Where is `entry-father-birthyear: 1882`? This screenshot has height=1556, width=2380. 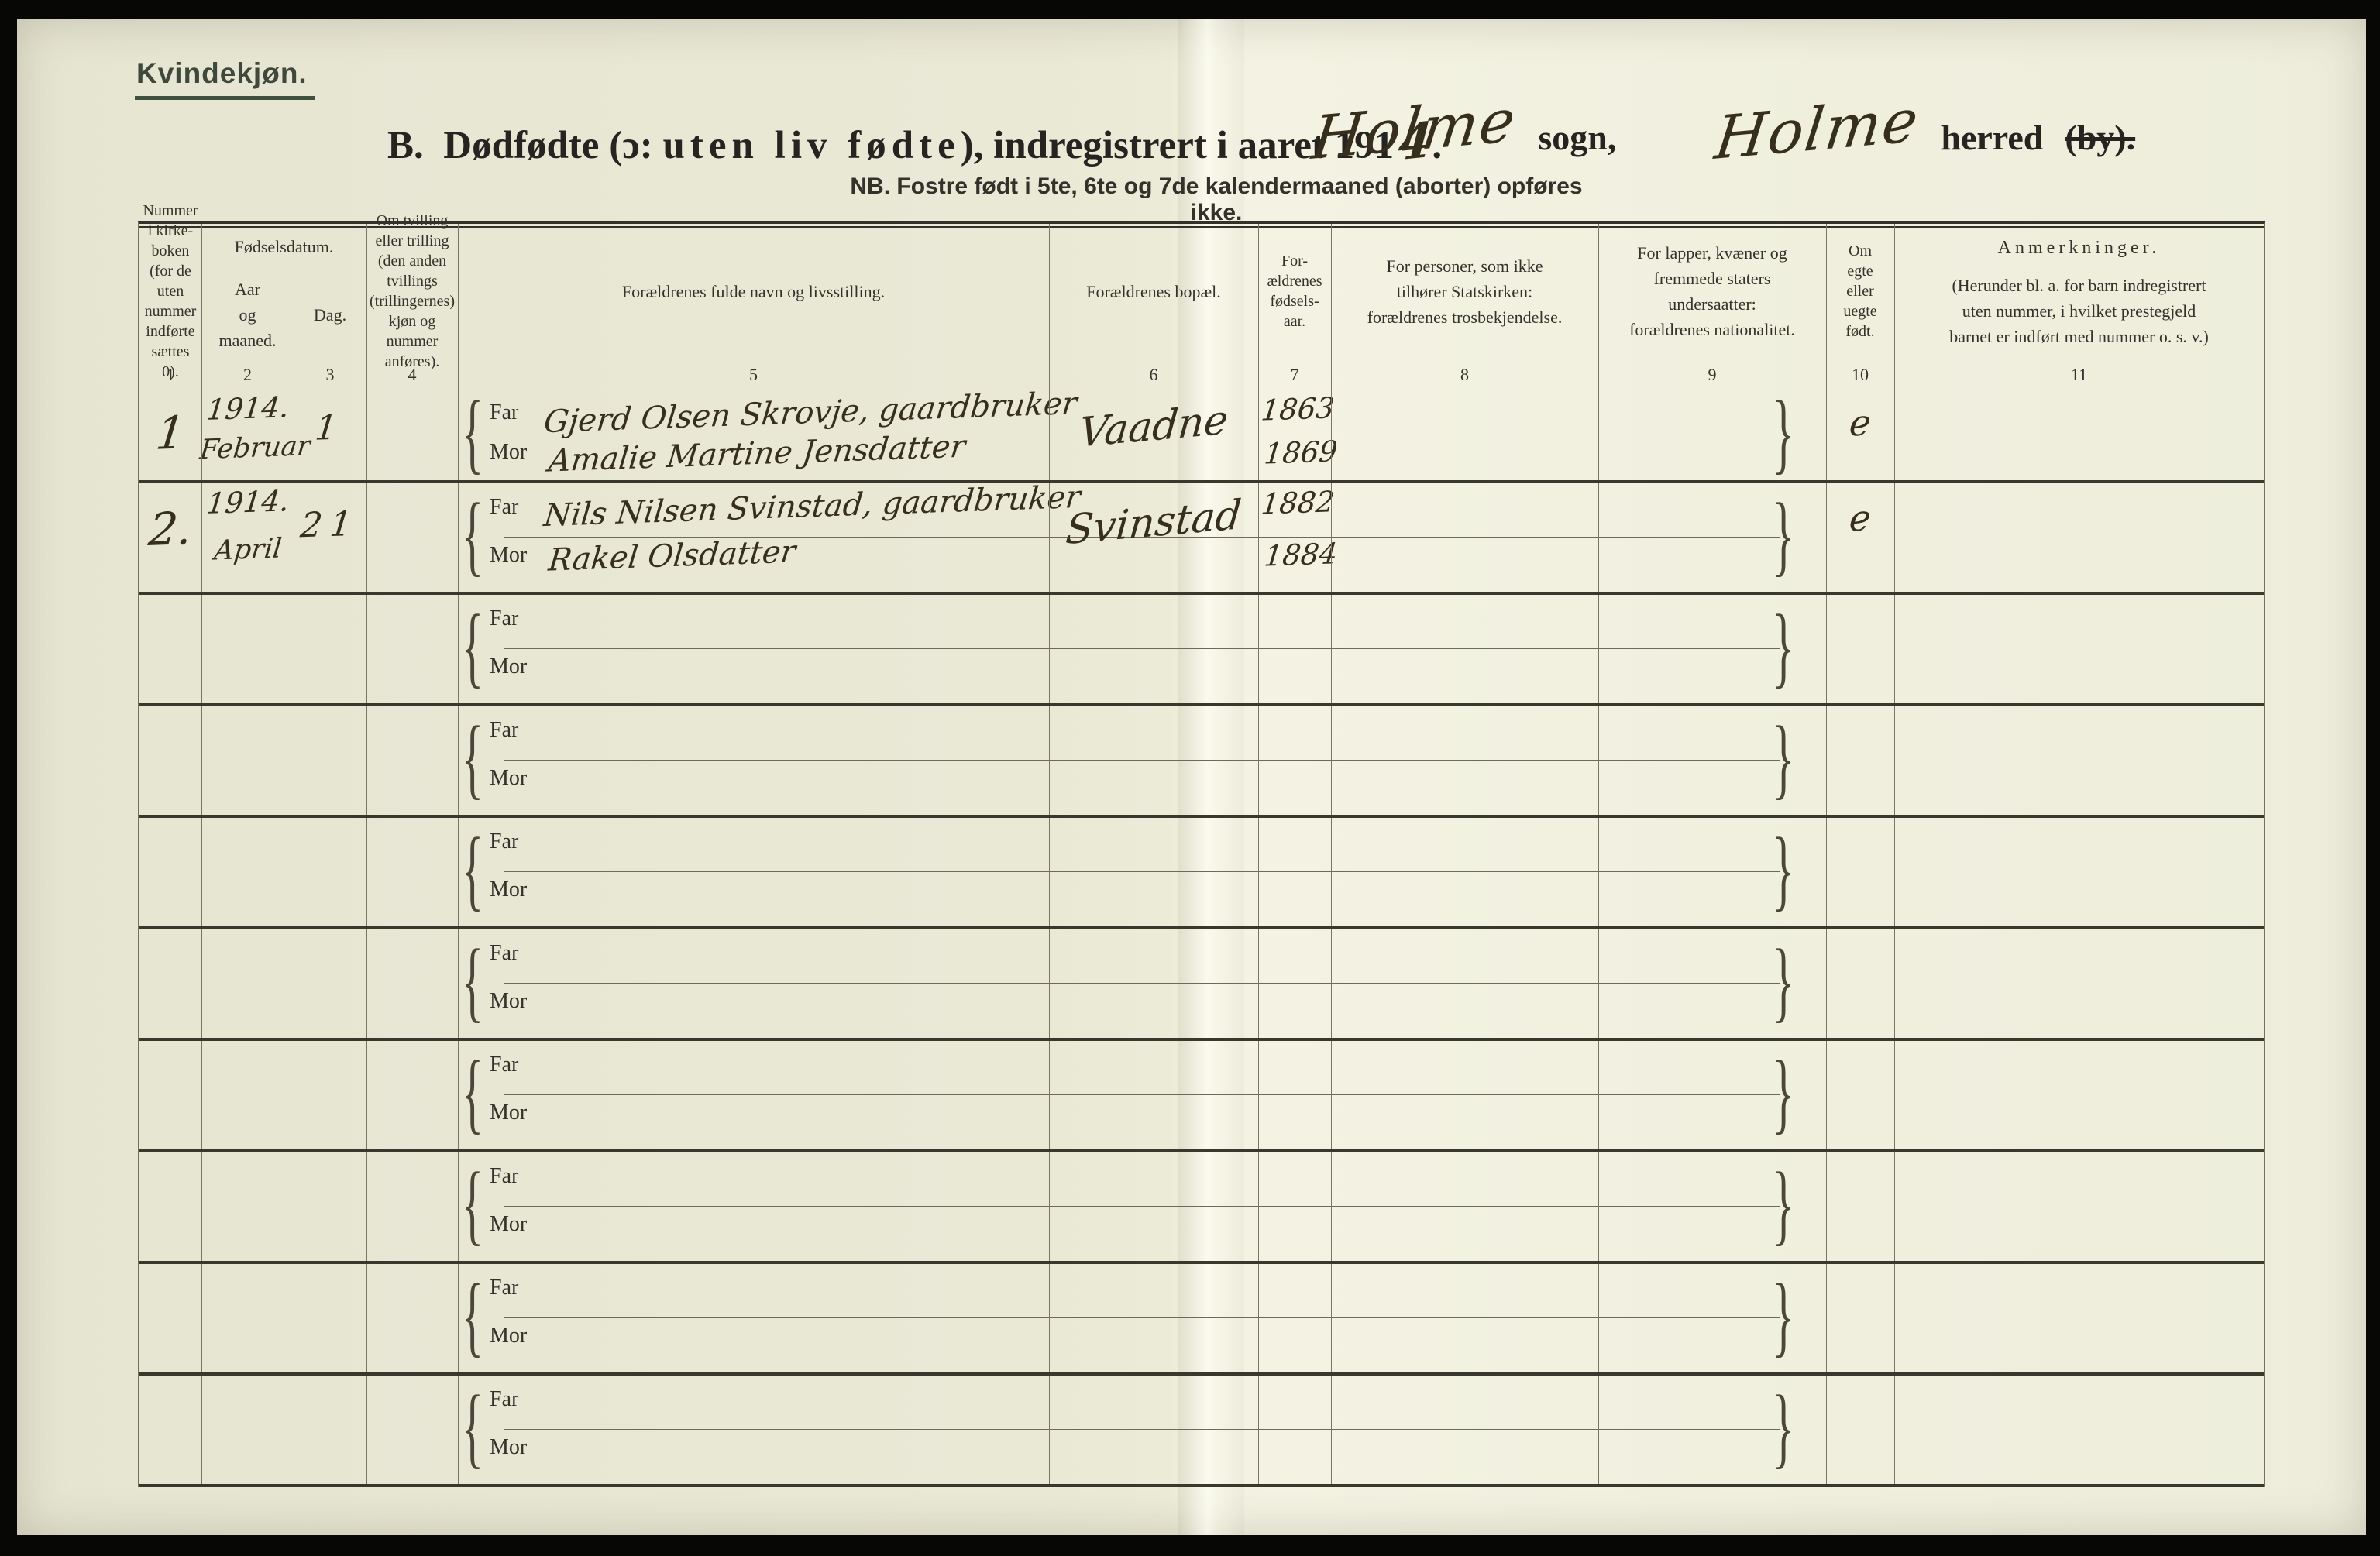 entry-father-birthyear: 1882 is located at coordinates (1298, 503).